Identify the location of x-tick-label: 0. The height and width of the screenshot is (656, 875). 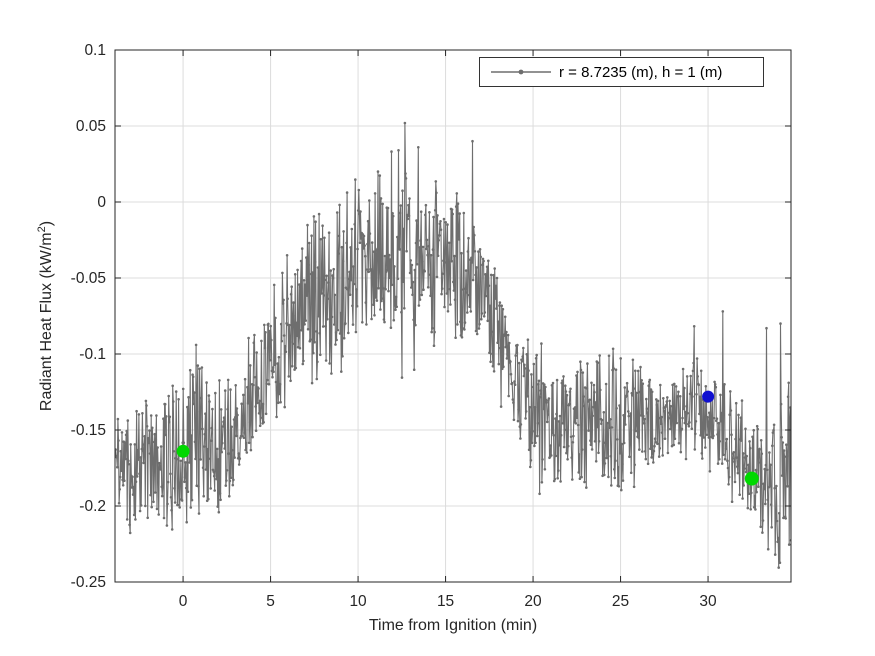
(183, 601).